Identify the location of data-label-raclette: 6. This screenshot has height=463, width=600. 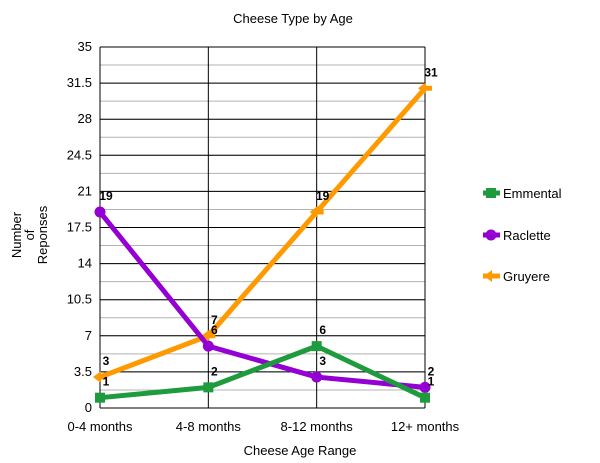
(214, 330).